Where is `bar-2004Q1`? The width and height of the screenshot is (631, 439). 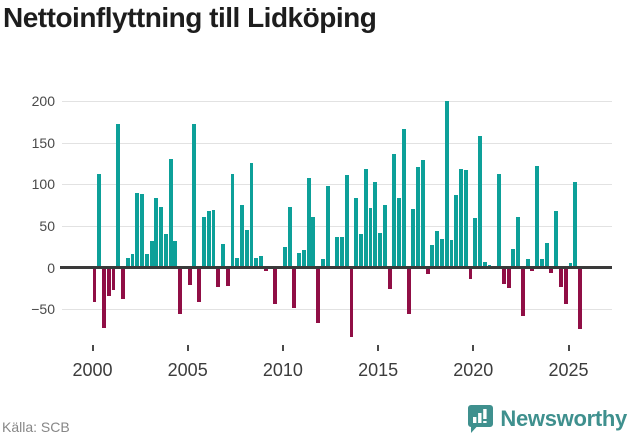 bar-2004Q1 is located at coordinates (170, 213).